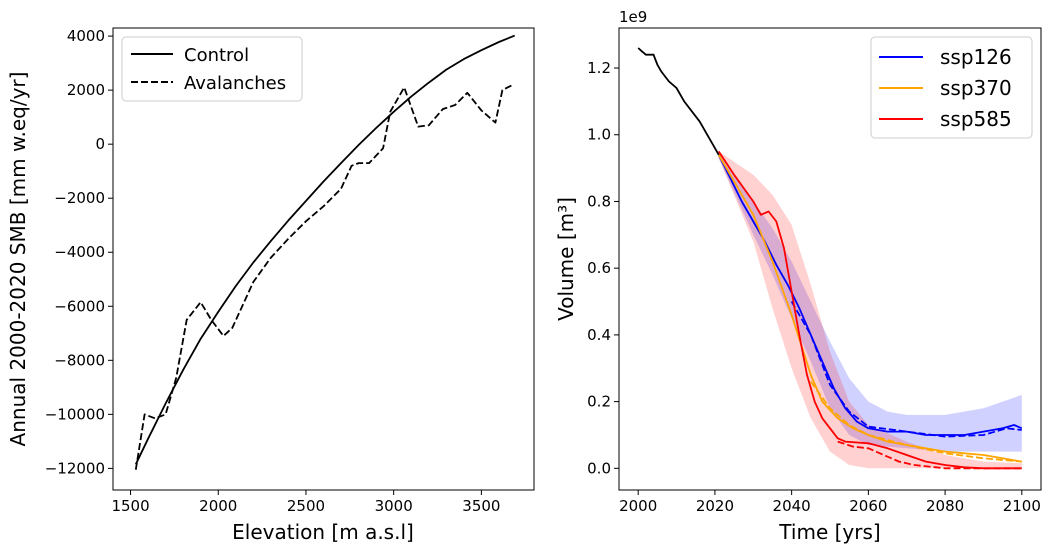 The image size is (1053, 553). I want to click on left-ytick-label: −2000, so click(79, 198).